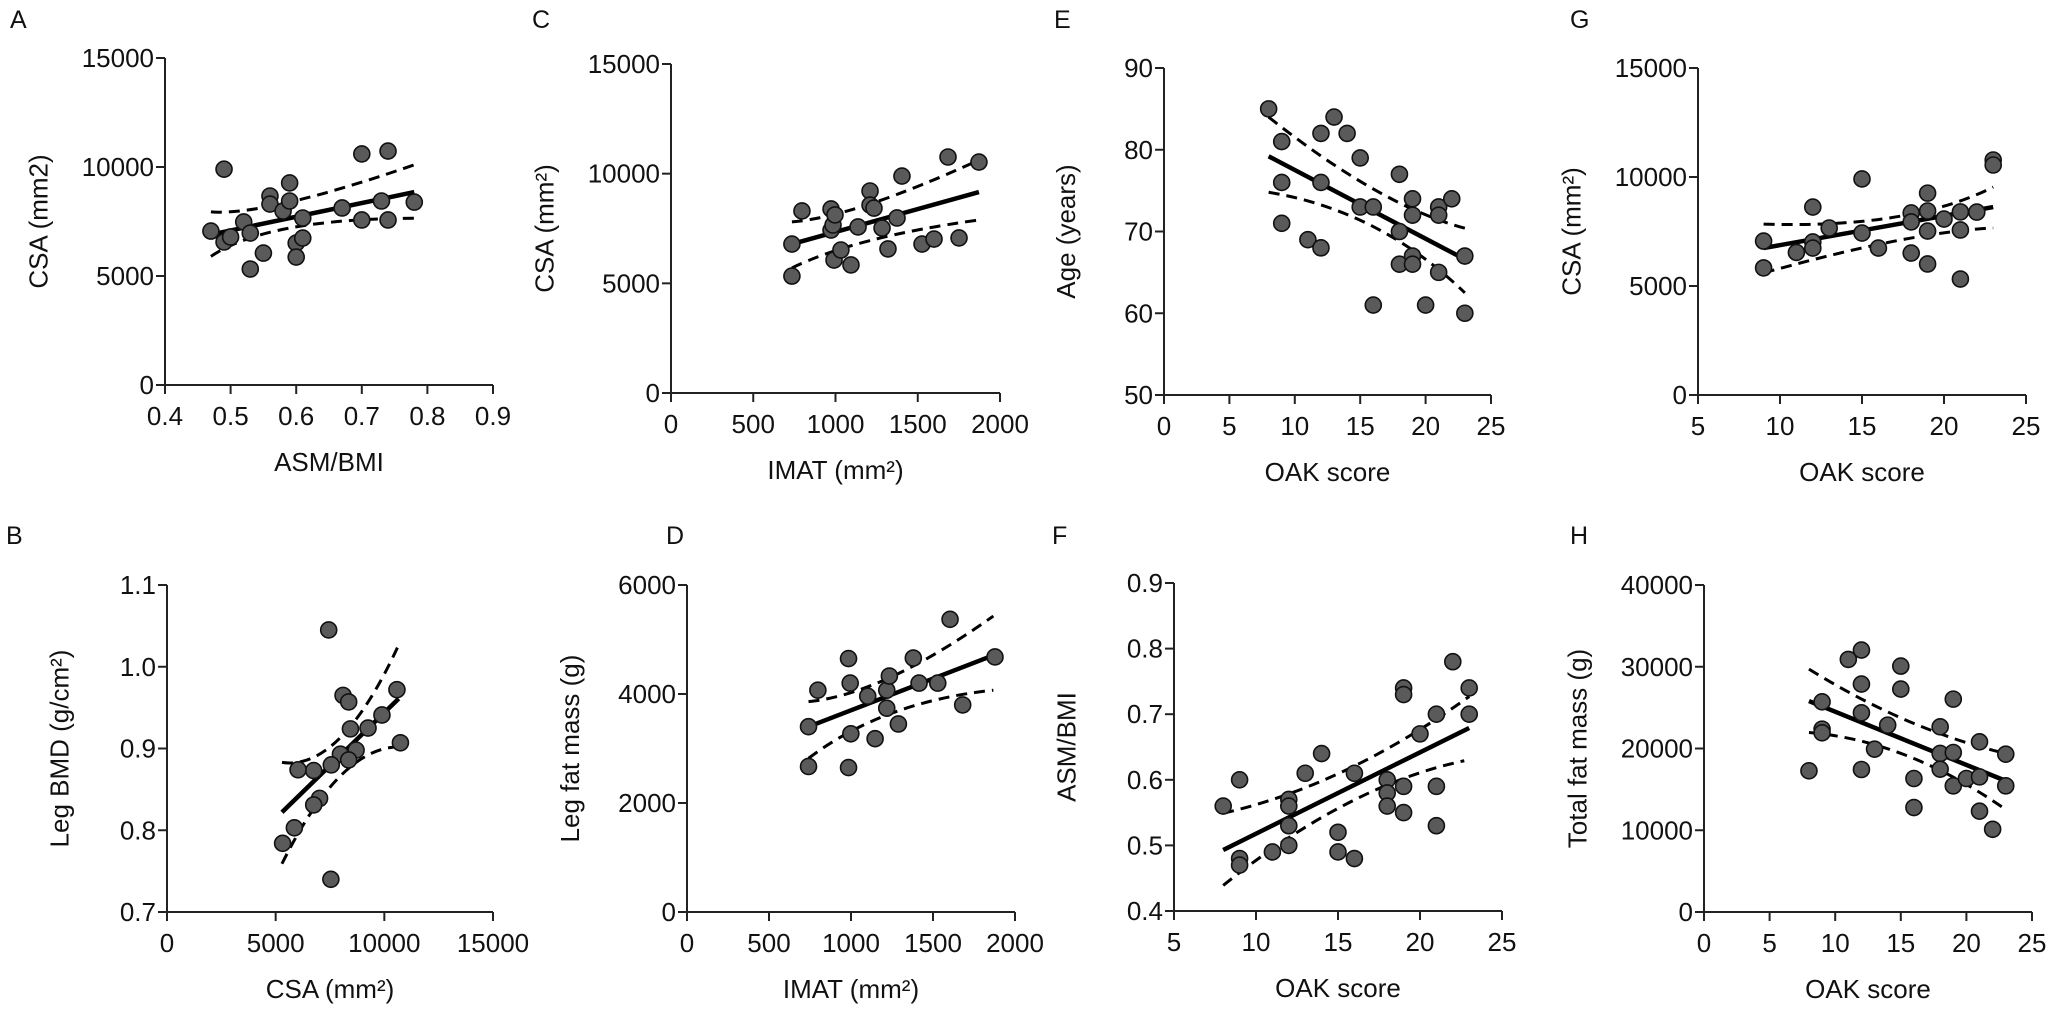 The width and height of the screenshot is (2047, 1013). What do you see at coordinates (687, 943) in the screenshot?
I see `x-tick-label: 0` at bounding box center [687, 943].